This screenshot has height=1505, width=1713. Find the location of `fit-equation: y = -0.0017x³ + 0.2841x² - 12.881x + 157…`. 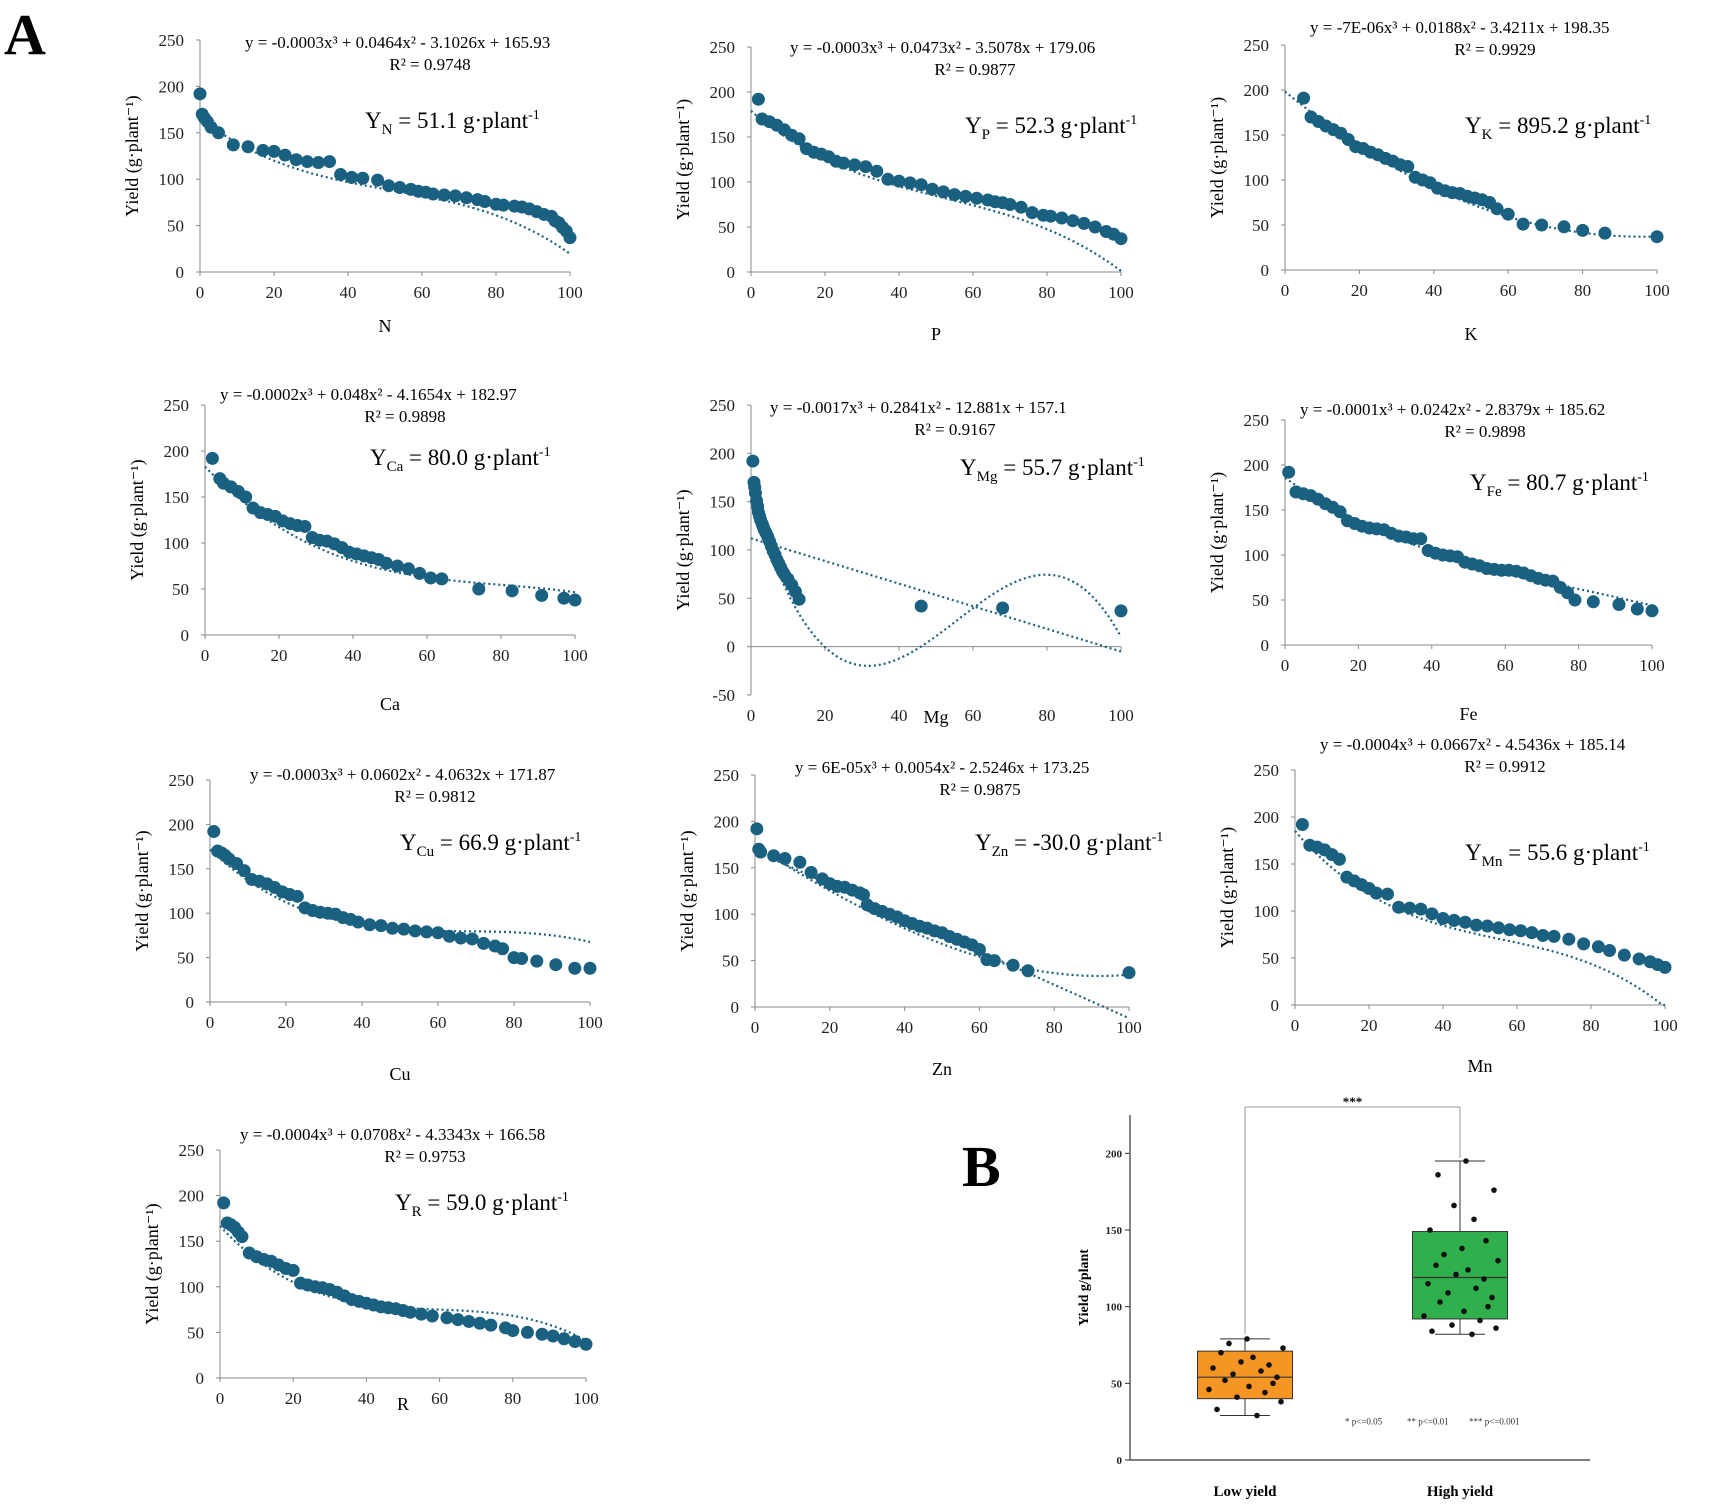

fit-equation: y = -0.0017x³ + 0.2841x² - 12.881x + 157… is located at coordinates (918, 407).